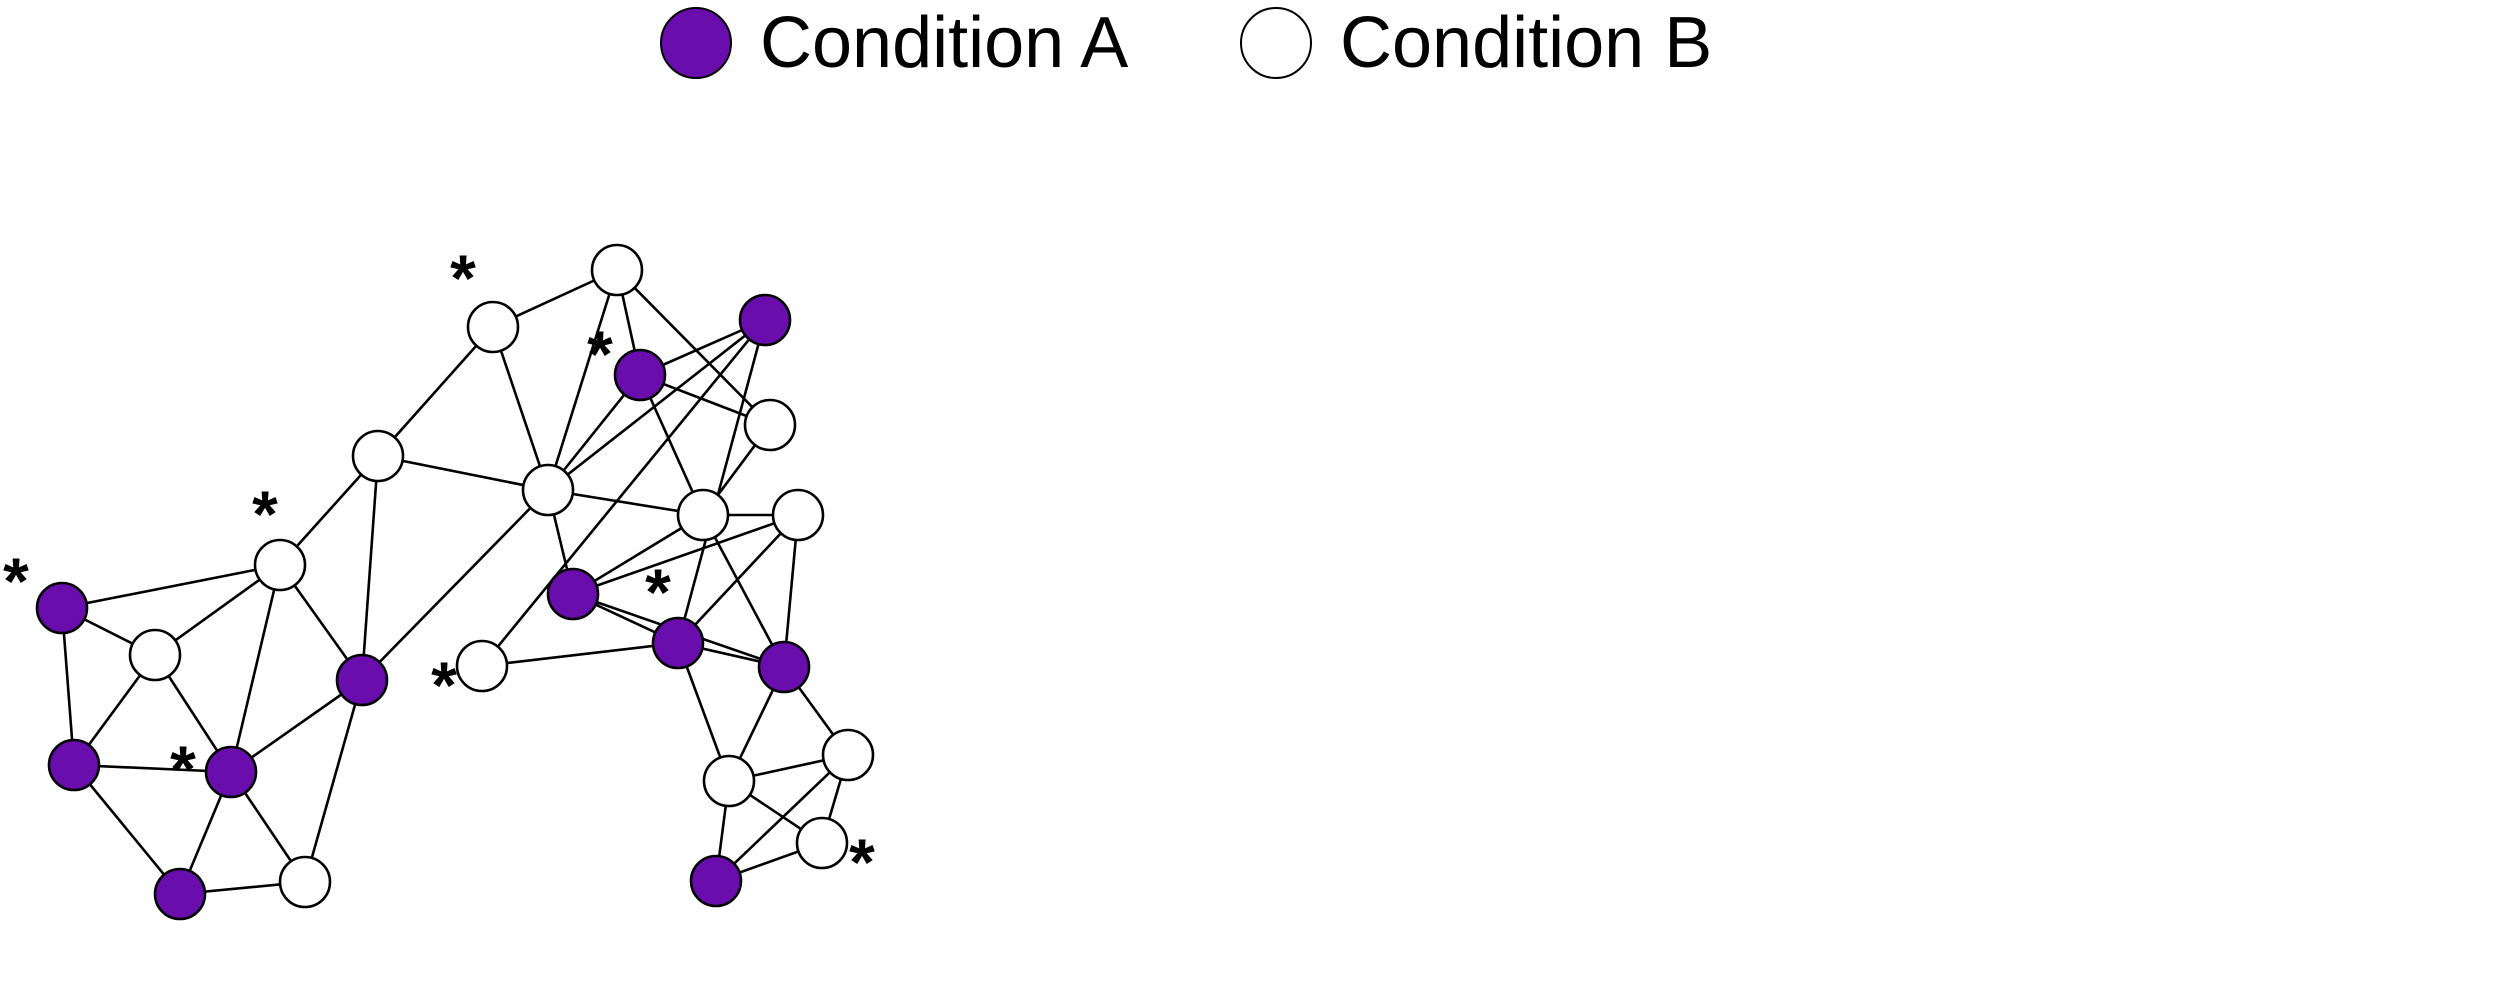 The height and width of the screenshot is (988, 2498). Describe the element at coordinates (696, 43) in the screenshot. I see `legend-swatch-condition-a` at that location.